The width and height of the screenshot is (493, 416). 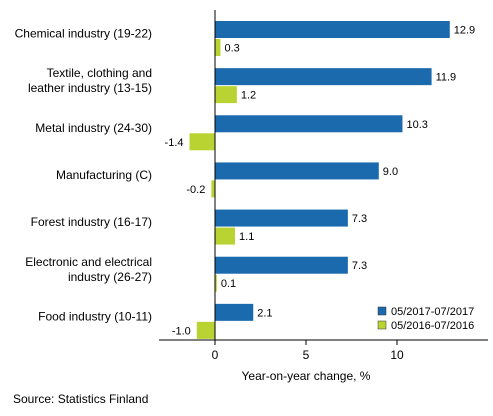 I want to click on category-label-line: Forest industry (16-17), so click(x=91, y=222).